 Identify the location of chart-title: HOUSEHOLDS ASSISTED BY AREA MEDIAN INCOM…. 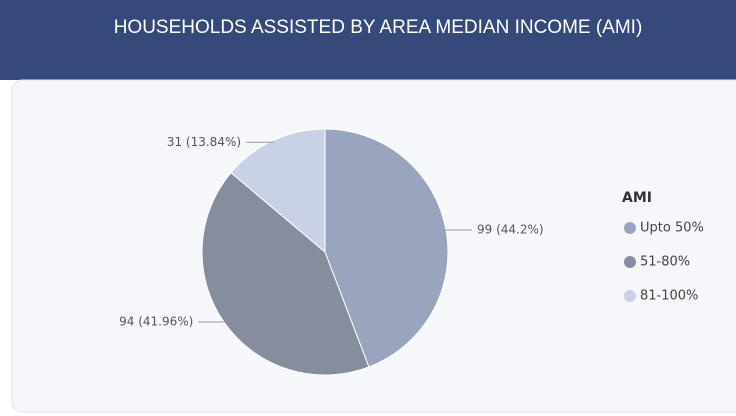
(378, 27).